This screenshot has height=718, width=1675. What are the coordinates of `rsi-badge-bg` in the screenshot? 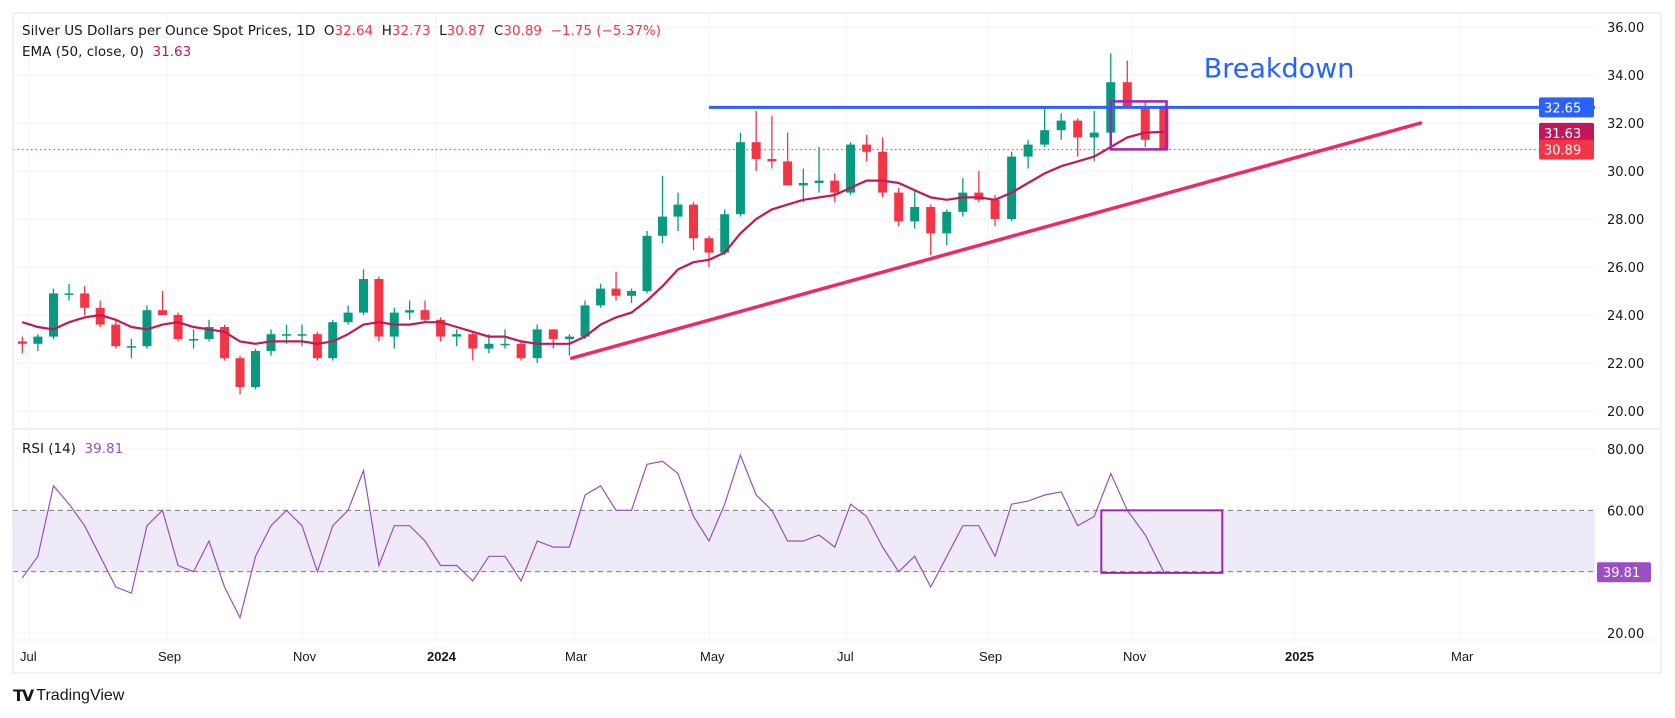 It's located at (1624, 572).